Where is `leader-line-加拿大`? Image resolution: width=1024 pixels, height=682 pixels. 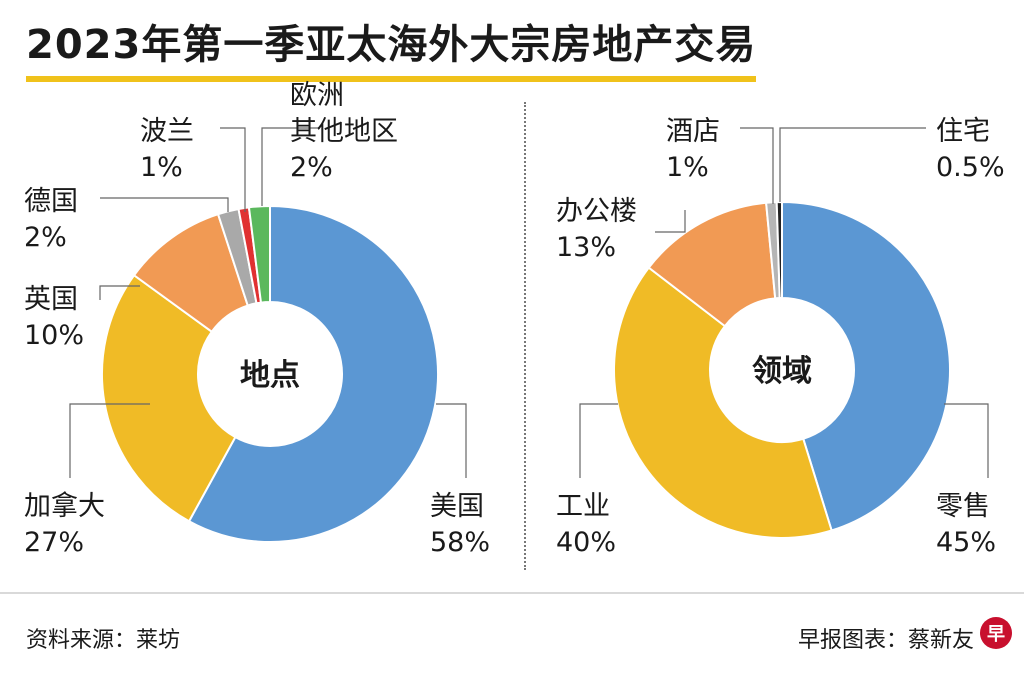
leader-line-加拿大 is located at coordinates (109, 440).